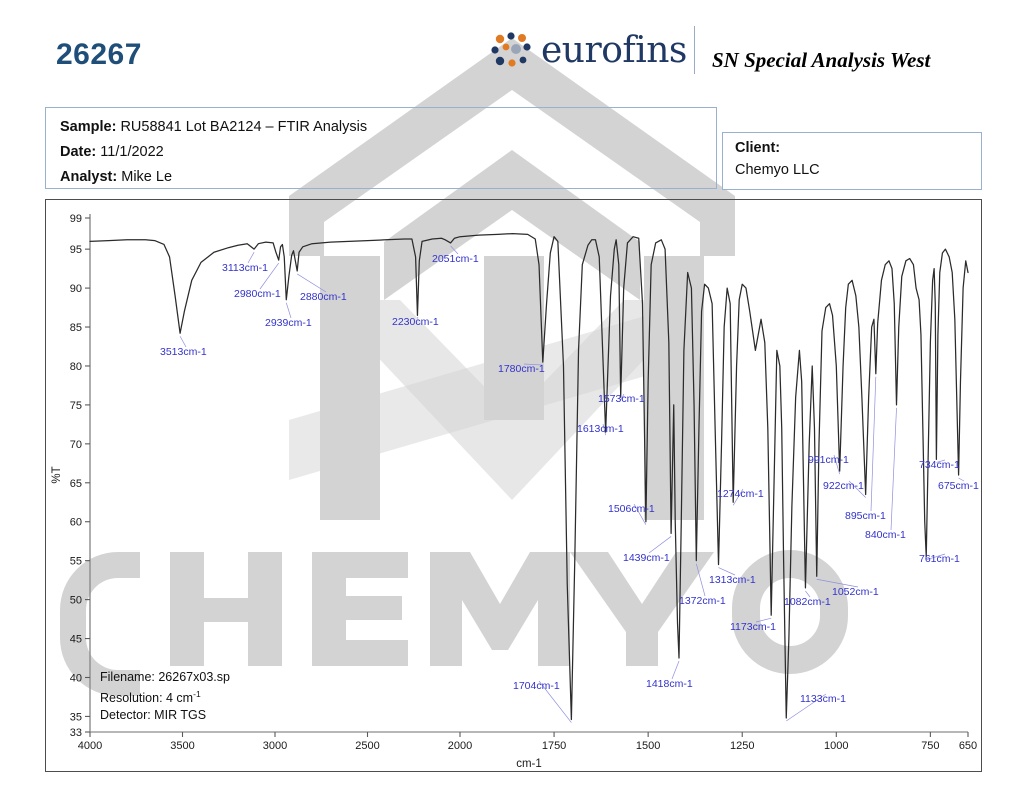 Image resolution: width=1024 pixels, height=791 pixels. Describe the element at coordinates (147, 177) in the screenshot. I see `analyst-value: Mike Le` at that location.